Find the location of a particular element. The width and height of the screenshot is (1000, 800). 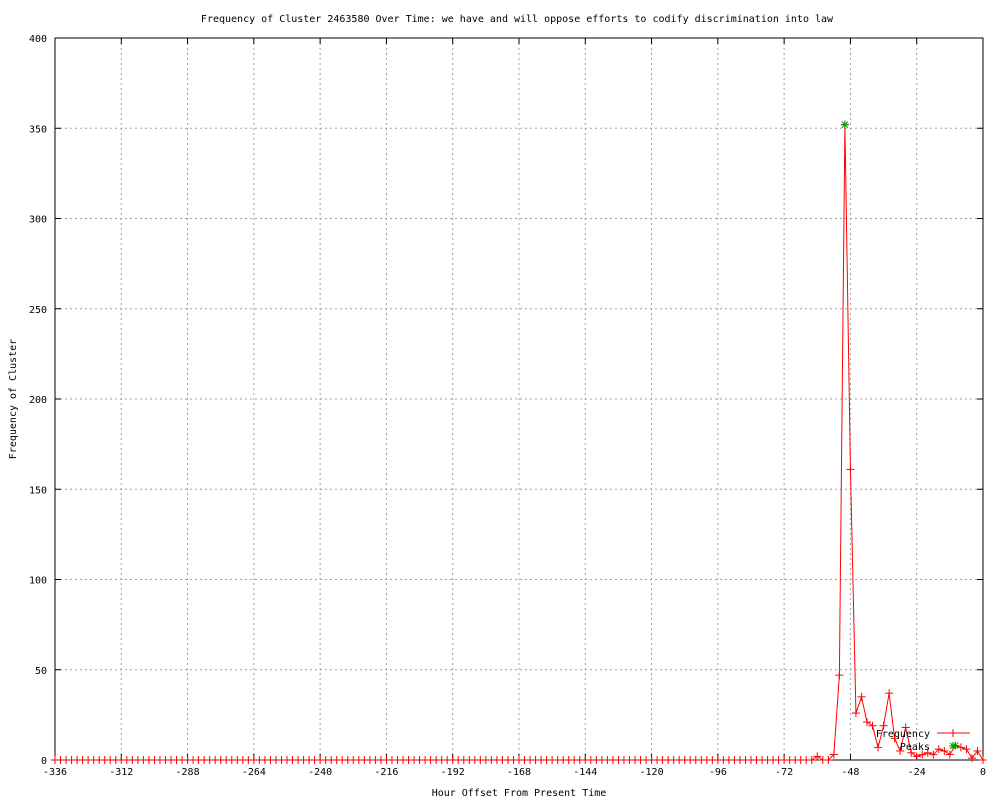

x-tick-label: -96 is located at coordinates (718, 772).